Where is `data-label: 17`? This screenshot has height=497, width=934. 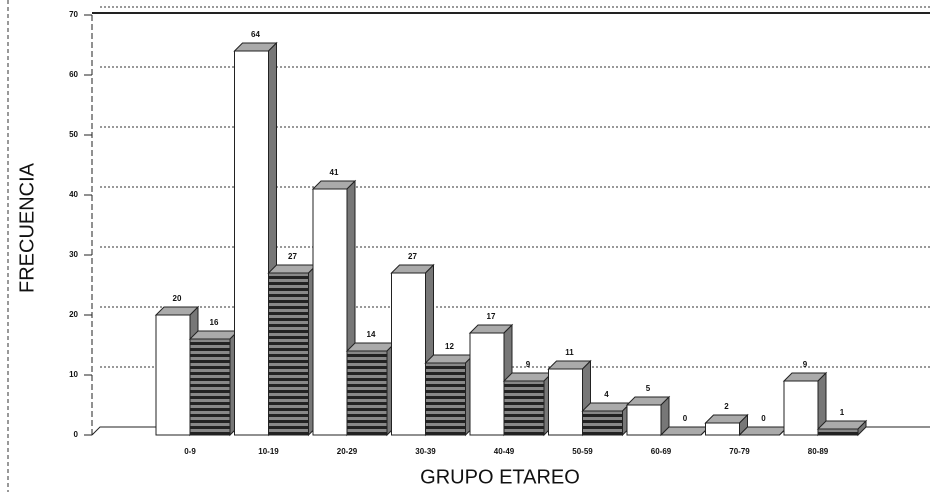
data-label: 17 is located at coordinates (491, 316).